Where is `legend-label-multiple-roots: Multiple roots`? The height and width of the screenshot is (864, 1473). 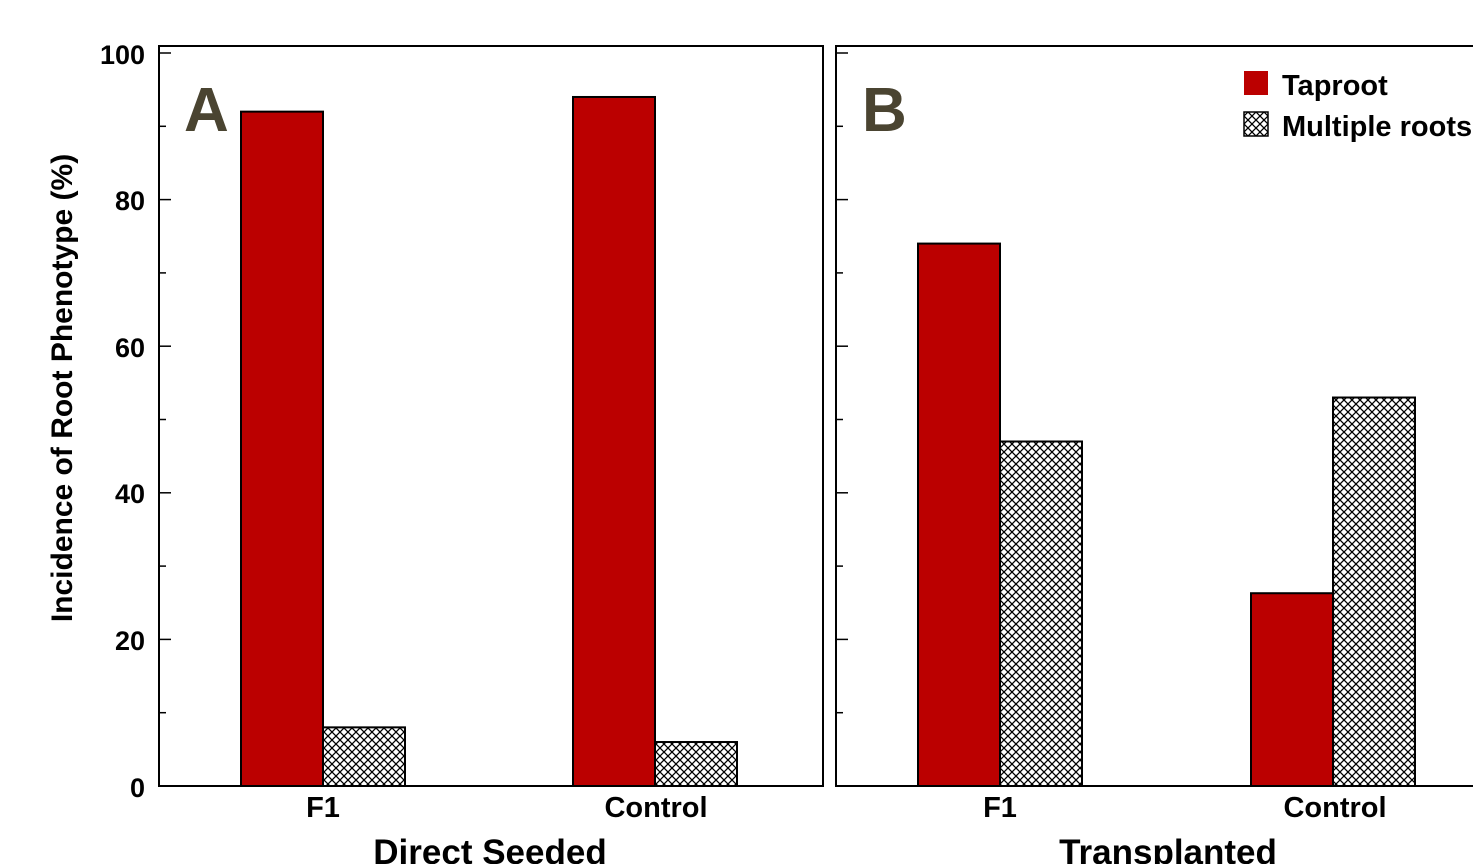 legend-label-multiple-roots: Multiple roots is located at coordinates (1377, 127).